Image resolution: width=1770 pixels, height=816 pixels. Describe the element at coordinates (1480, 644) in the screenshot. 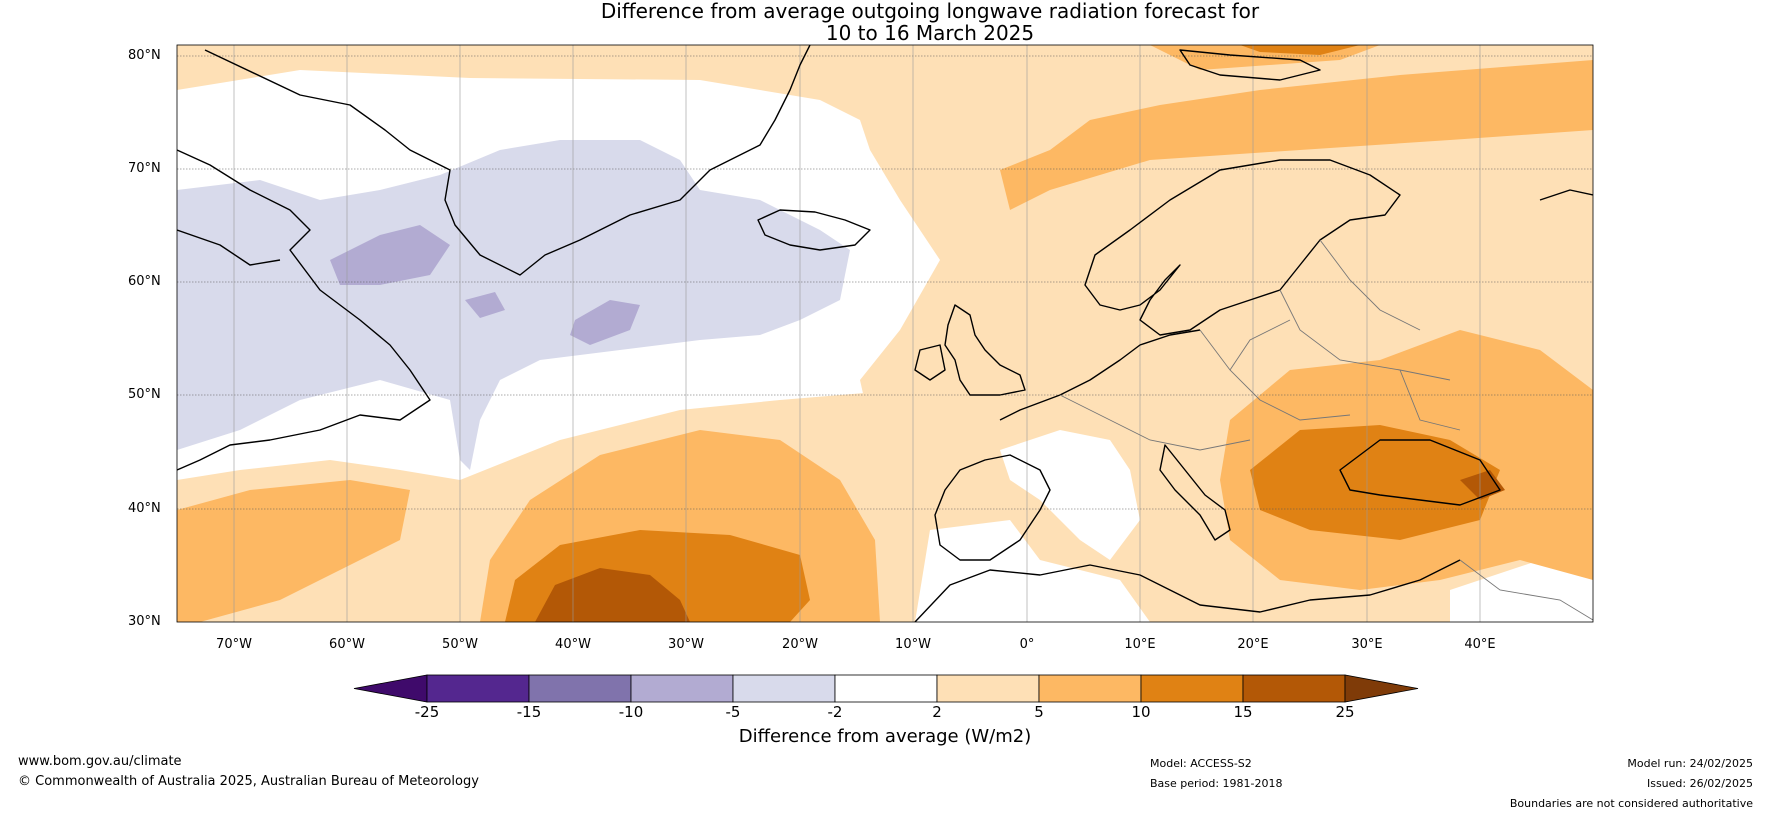

I see `lon-label-40e: 40°E` at that location.